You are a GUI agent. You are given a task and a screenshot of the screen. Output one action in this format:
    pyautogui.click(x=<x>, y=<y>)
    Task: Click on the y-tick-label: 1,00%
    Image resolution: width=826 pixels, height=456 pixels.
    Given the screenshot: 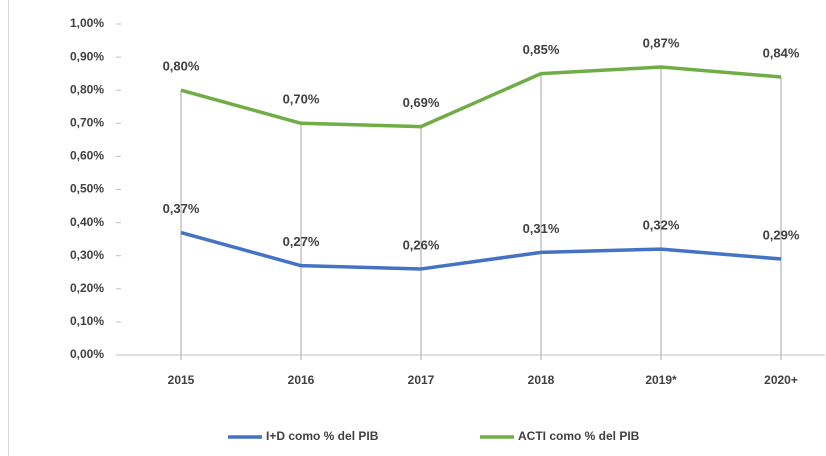 What is the action you would take?
    pyautogui.click(x=87, y=23)
    